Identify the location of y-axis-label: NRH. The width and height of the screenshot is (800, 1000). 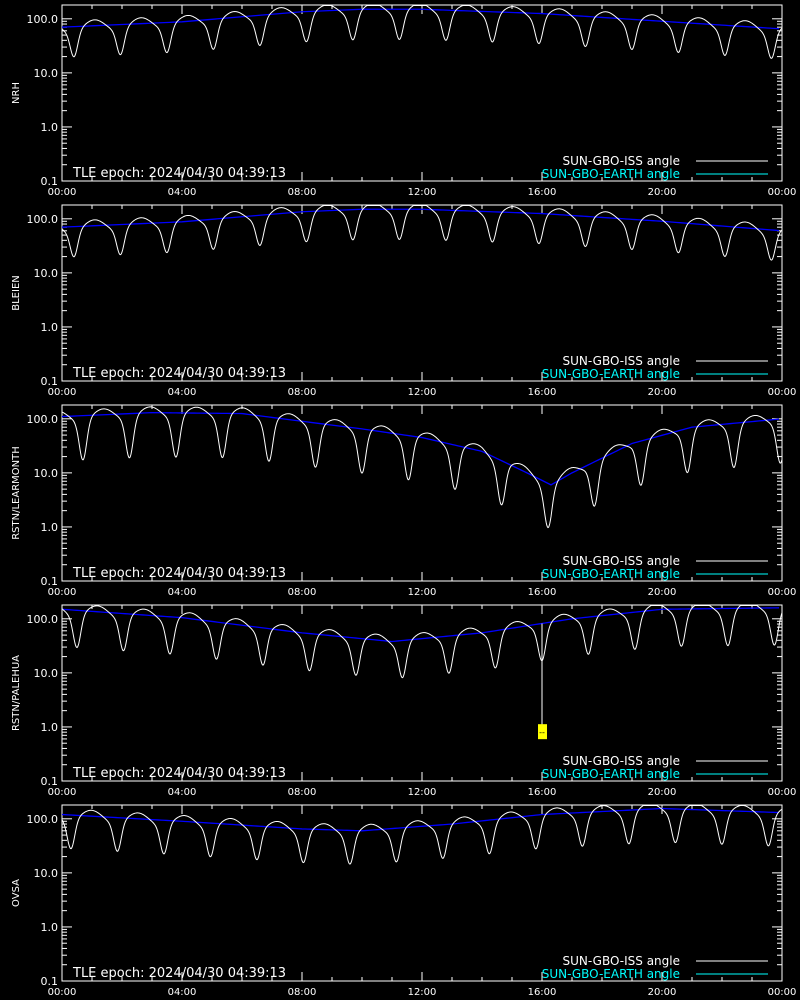
(16, 93).